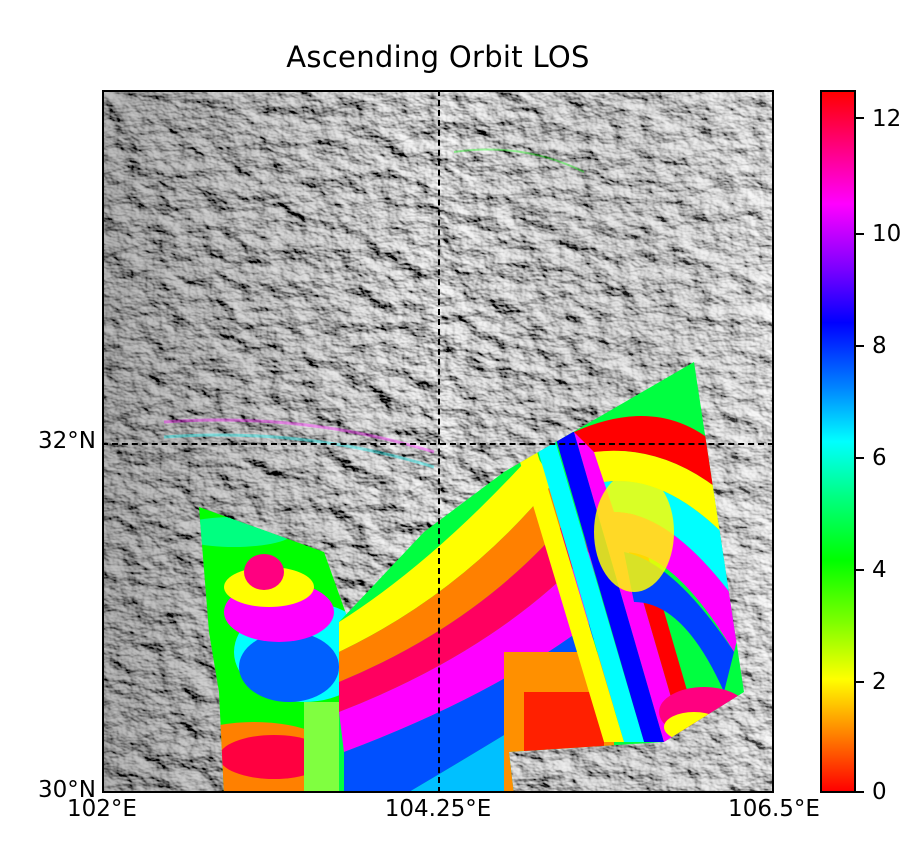 This screenshot has width=923, height=861. Describe the element at coordinates (67, 441) in the screenshot. I see `lat-tick-label: 32°N` at that location.